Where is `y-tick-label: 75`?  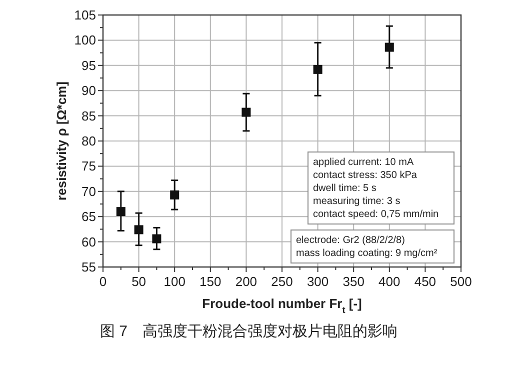 y-tick-label: 75 is located at coordinates (89, 166).